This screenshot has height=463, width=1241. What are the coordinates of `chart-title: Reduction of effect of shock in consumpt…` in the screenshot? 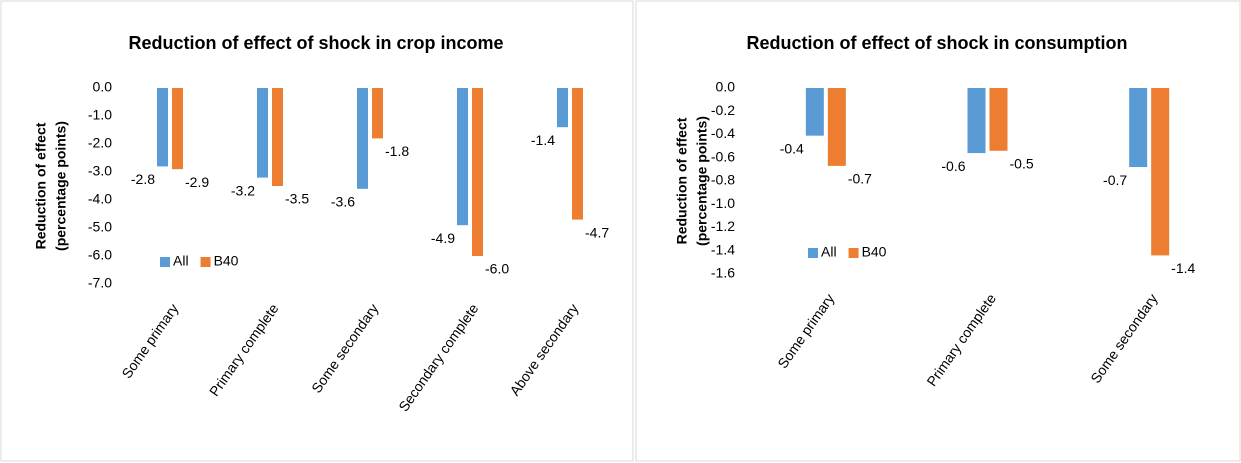 It's located at (936, 43).